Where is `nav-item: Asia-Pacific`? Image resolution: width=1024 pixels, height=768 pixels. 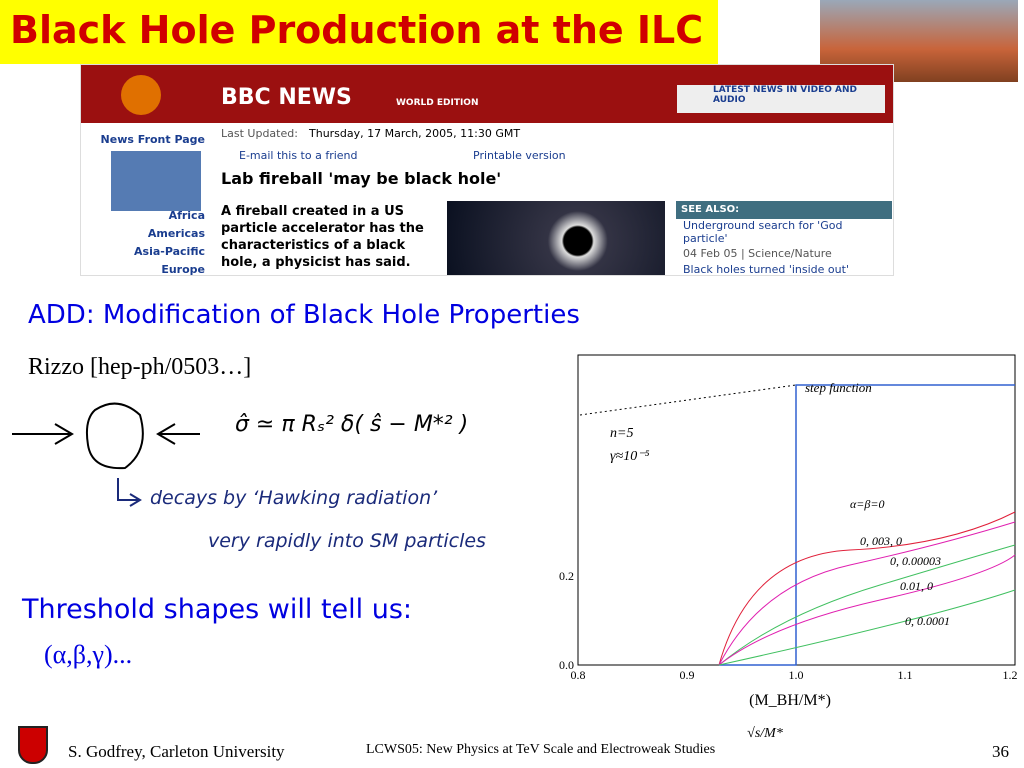
nav-item: Asia-Pacific is located at coordinates (169, 251).